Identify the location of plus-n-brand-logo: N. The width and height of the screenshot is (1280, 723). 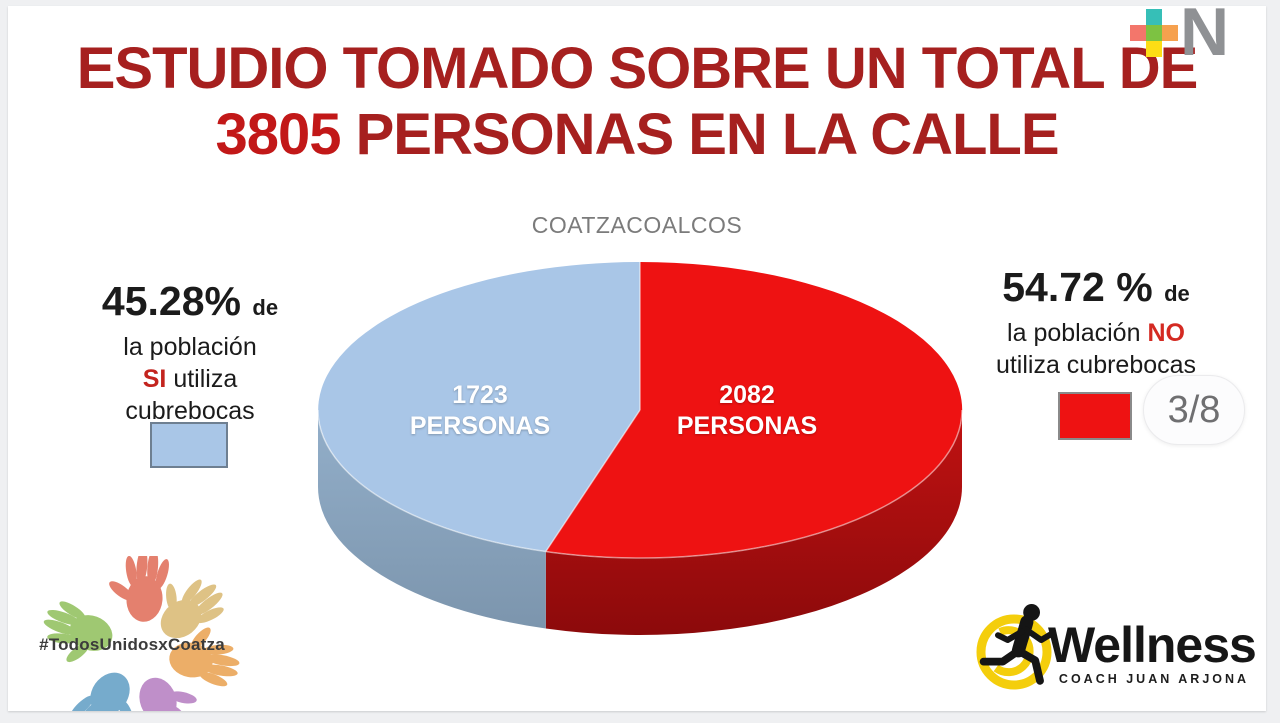
(1195, 38).